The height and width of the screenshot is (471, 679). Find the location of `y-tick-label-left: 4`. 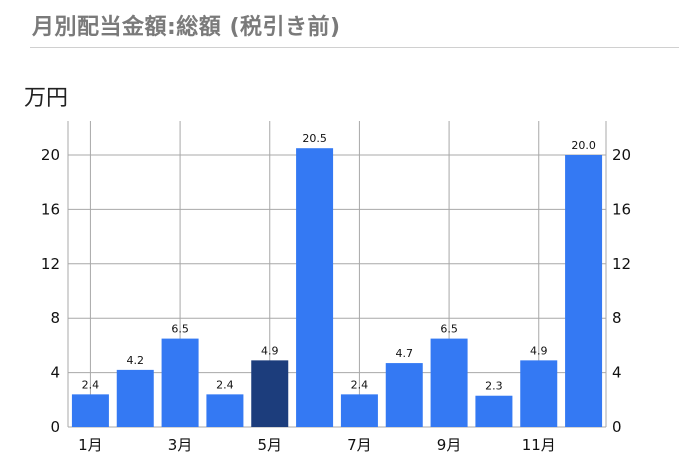

y-tick-label-left: 4 is located at coordinates (55, 373).